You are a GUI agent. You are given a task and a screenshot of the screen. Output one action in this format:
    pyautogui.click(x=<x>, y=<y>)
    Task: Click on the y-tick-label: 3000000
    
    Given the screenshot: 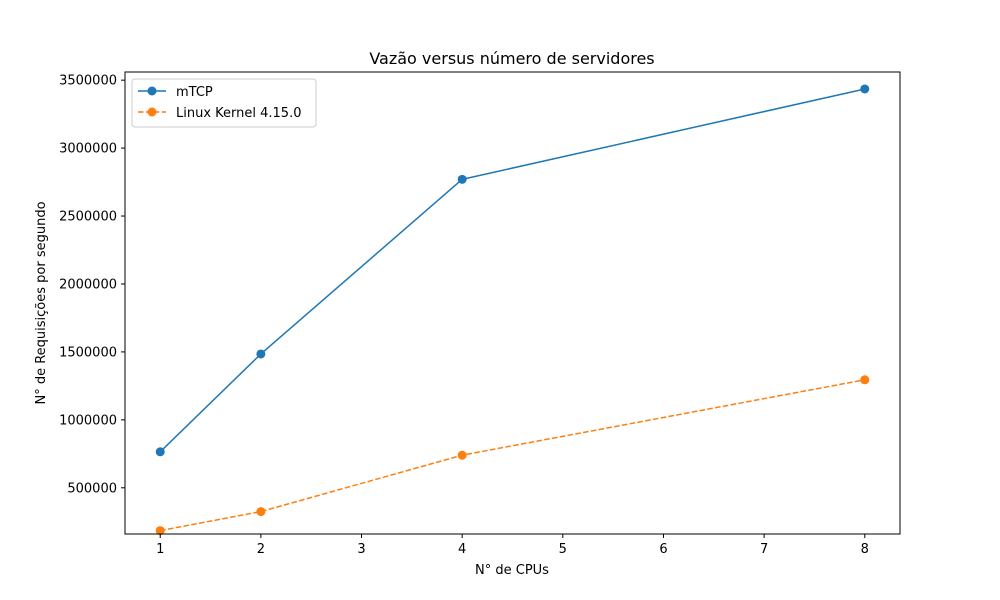 What is the action you would take?
    pyautogui.click(x=88, y=149)
    